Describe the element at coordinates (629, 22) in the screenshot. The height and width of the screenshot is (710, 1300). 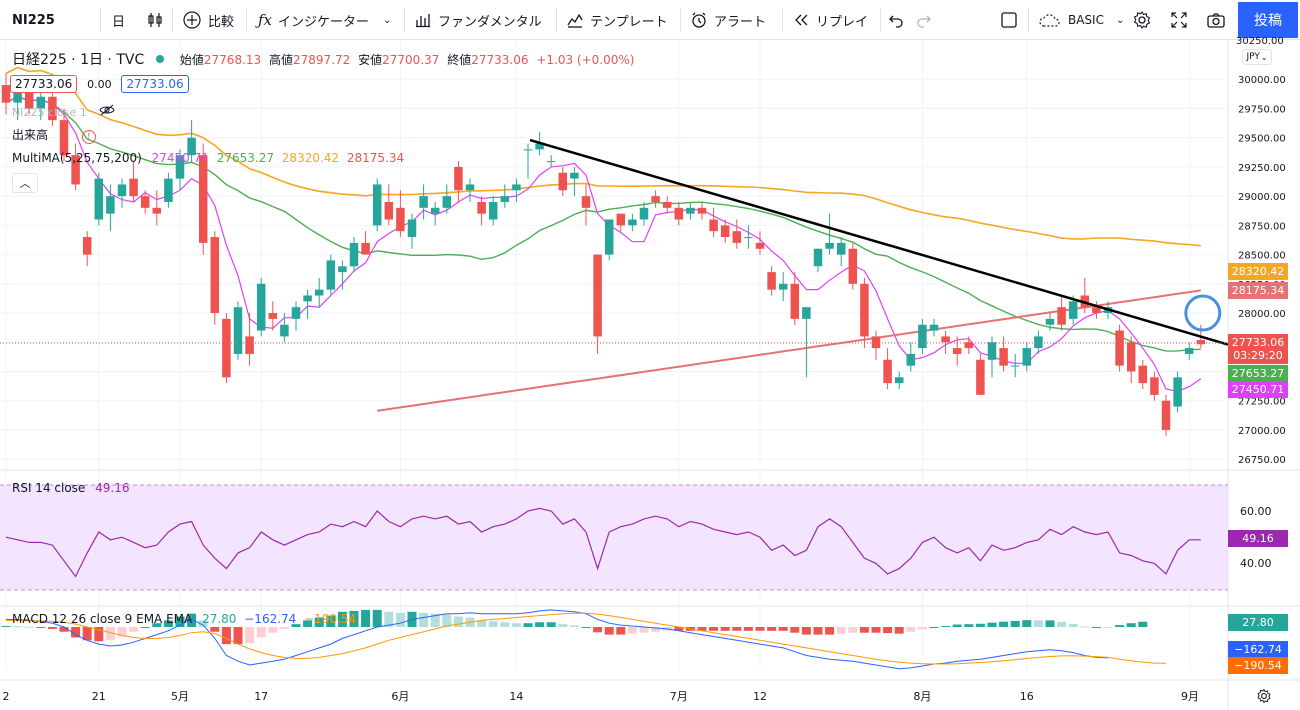
I see `templates-label: テンプレート` at that location.